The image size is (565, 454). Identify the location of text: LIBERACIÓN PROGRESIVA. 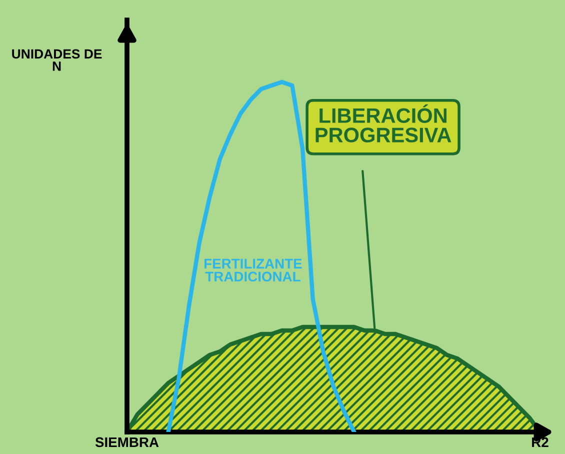
(384, 123).